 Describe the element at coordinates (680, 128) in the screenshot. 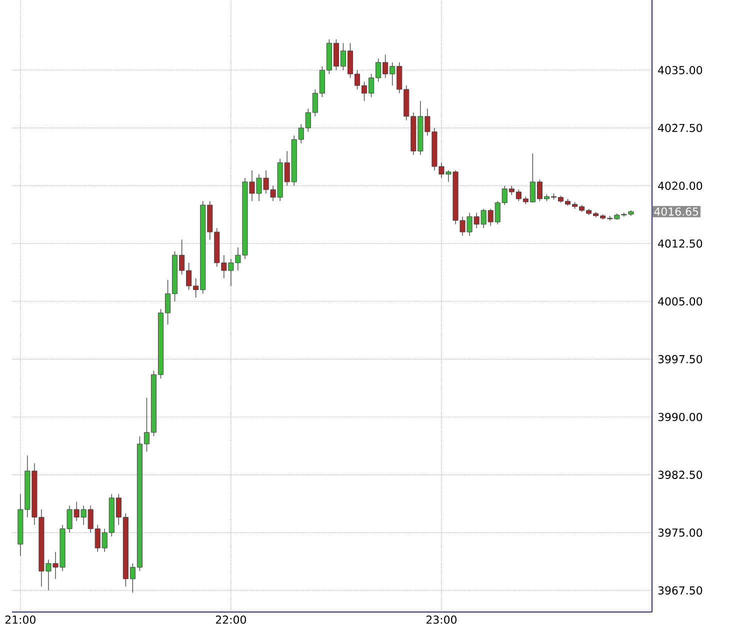

I see `y-tick-label: 4027.50` at that location.